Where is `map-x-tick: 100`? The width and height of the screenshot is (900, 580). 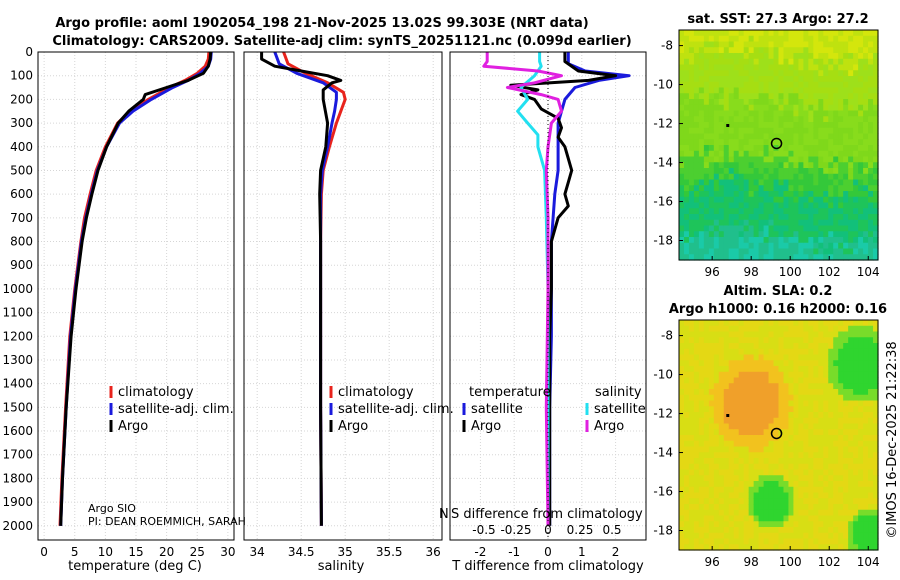
map-x-tick: 100 is located at coordinates (790, 272).